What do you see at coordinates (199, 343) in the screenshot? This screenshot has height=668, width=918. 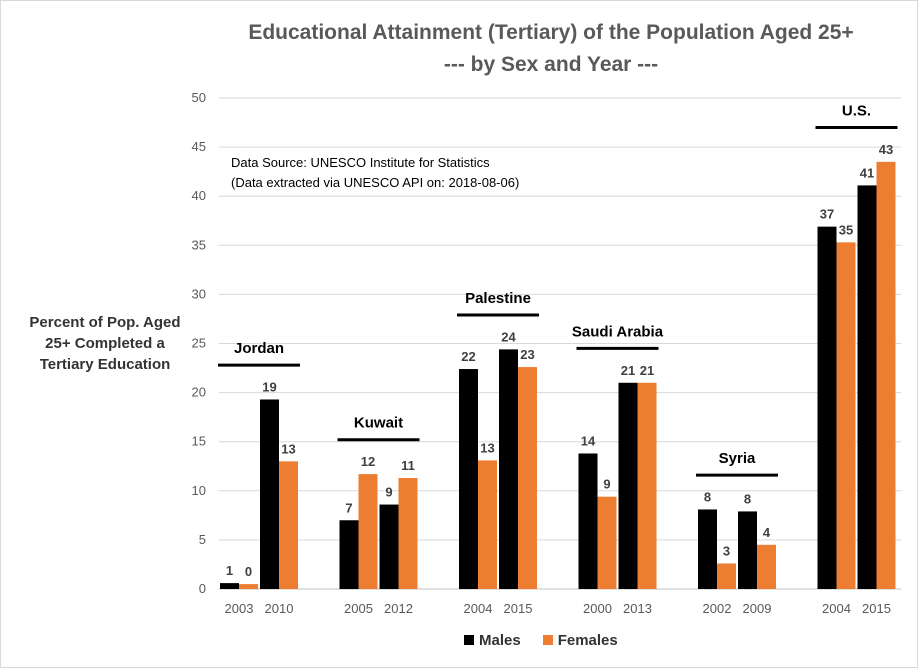 I see `y-tick-label: 25` at bounding box center [199, 343].